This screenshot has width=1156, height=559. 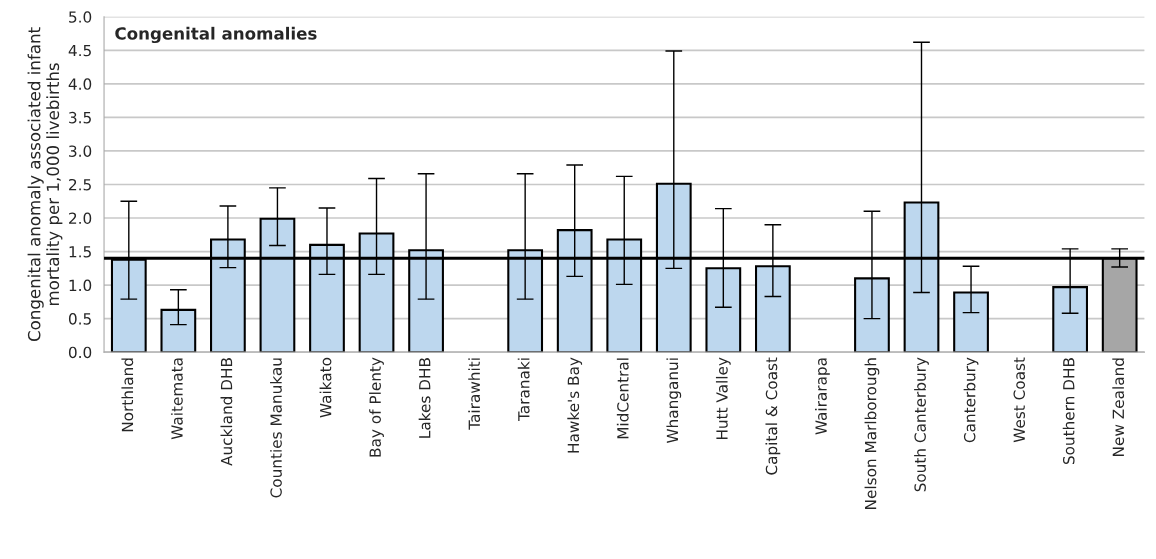 I want to click on x-tick-label: Nelson Marlborough, so click(x=872, y=433).